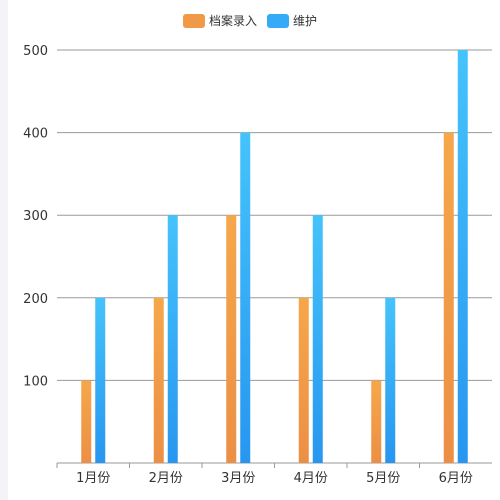 The height and width of the screenshot is (500, 500). I want to click on legend-item-series-0: 档案录入, so click(219, 20).